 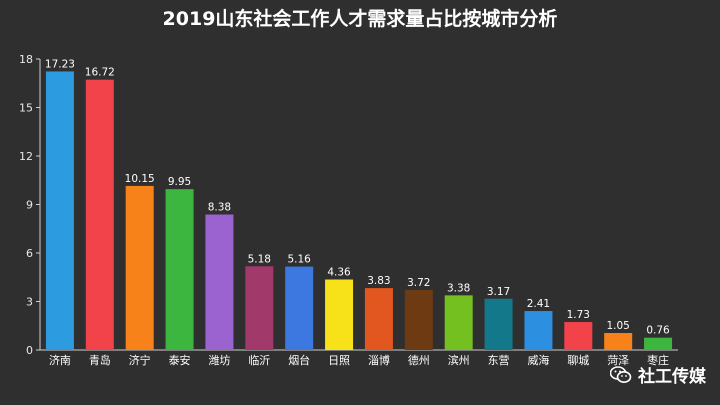 I want to click on value-label: 3.17, so click(x=498, y=292).